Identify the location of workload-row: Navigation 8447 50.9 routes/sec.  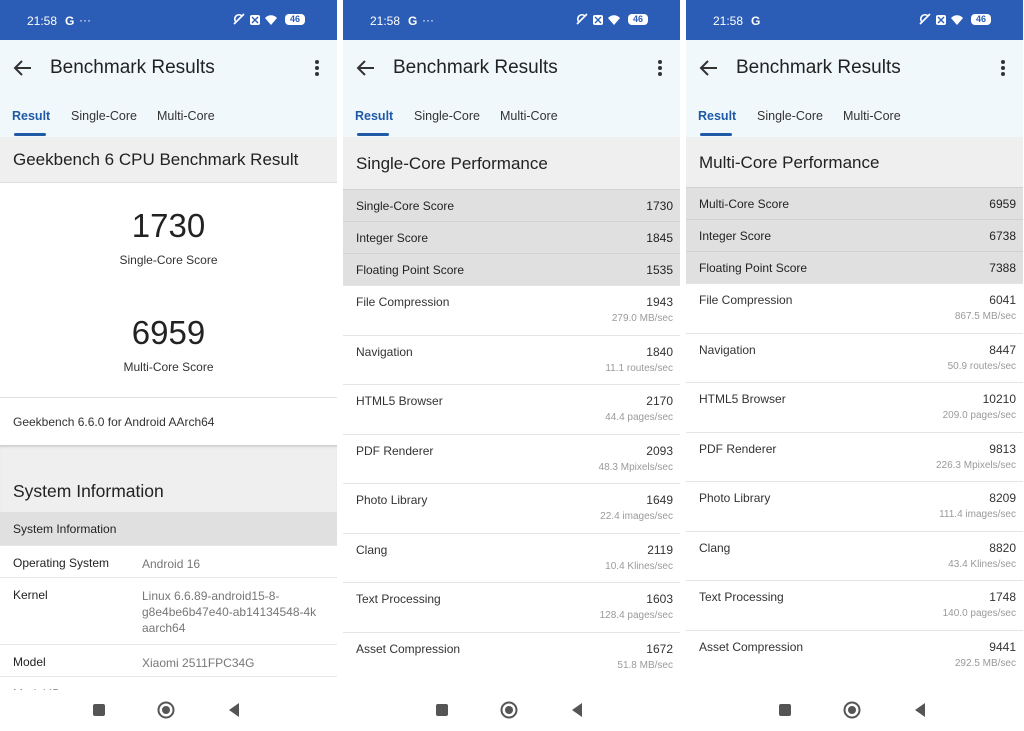
(854, 357).